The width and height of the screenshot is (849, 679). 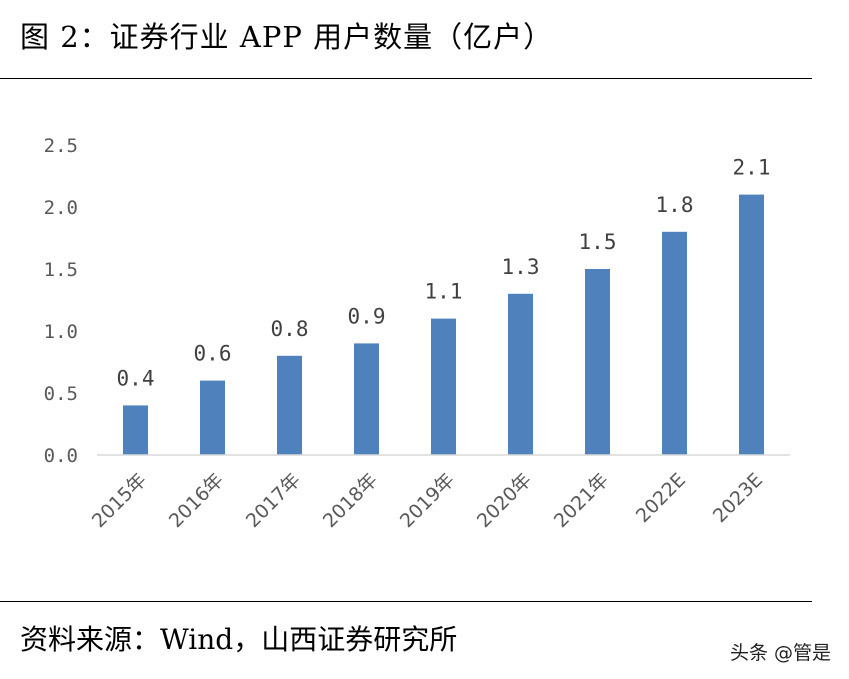 I want to click on chart-title: 图 2：证券行业 APP 用户数量（亿户）, so click(x=287, y=37).